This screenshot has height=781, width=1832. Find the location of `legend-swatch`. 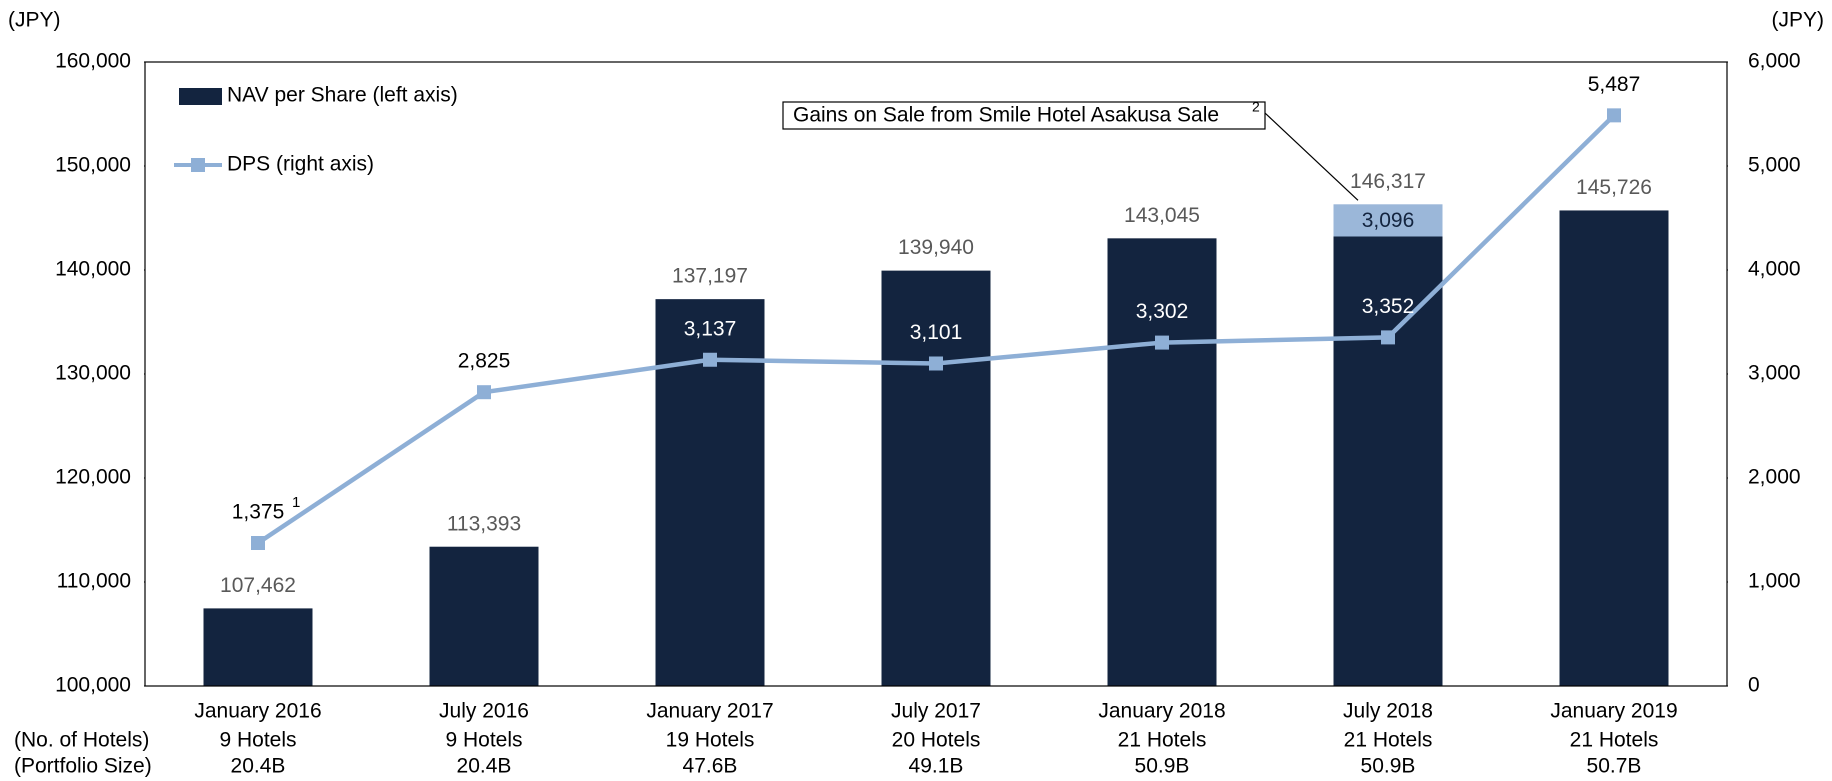

legend-swatch is located at coordinates (200, 96).